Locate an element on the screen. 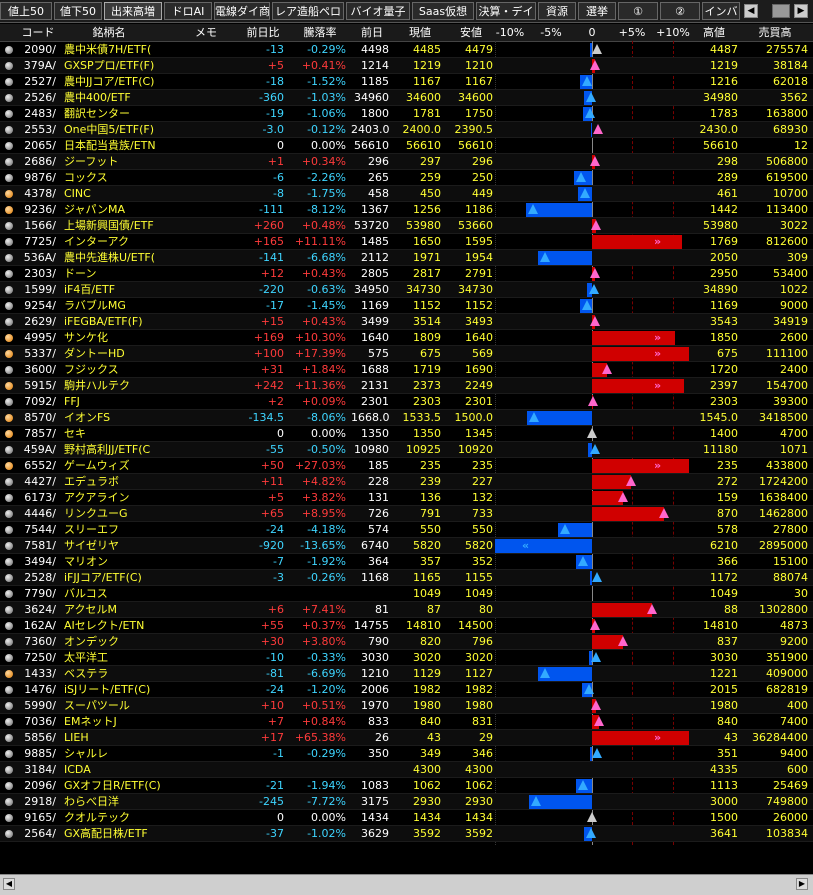 This screenshot has width=813, height=895. tab-10: 選挙 is located at coordinates (597, 11).